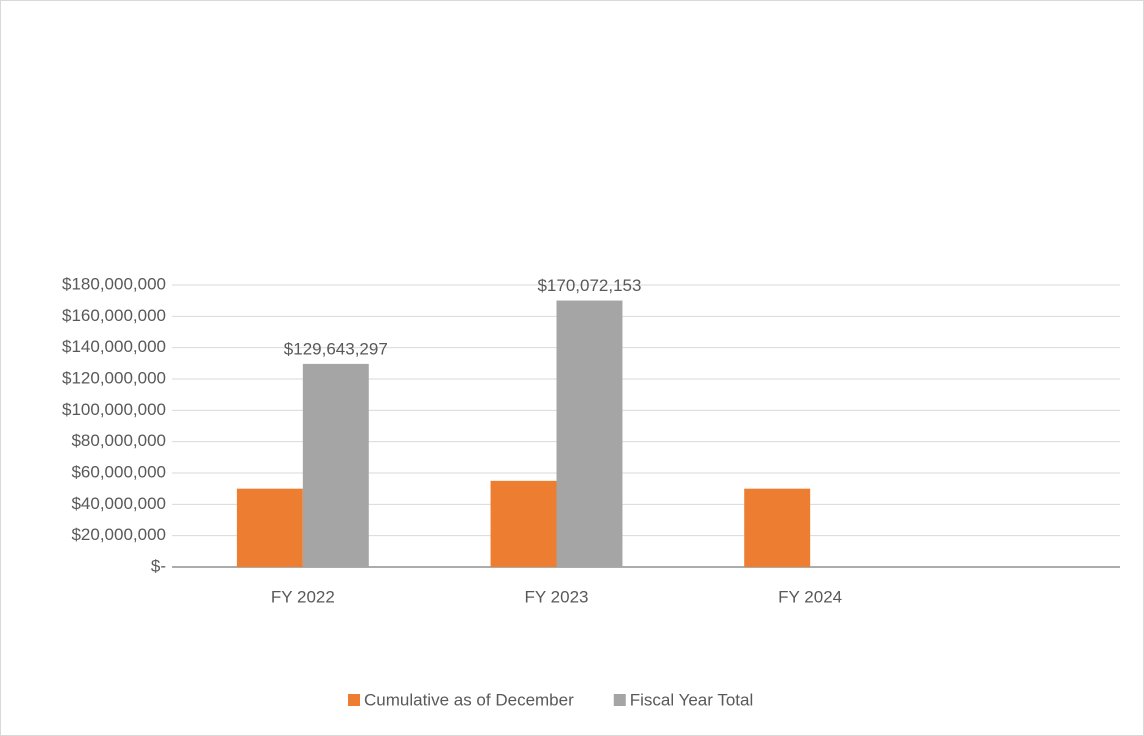 This screenshot has width=1144, height=736. What do you see at coordinates (158, 565) in the screenshot?
I see `y-tick-label: $-` at bounding box center [158, 565].